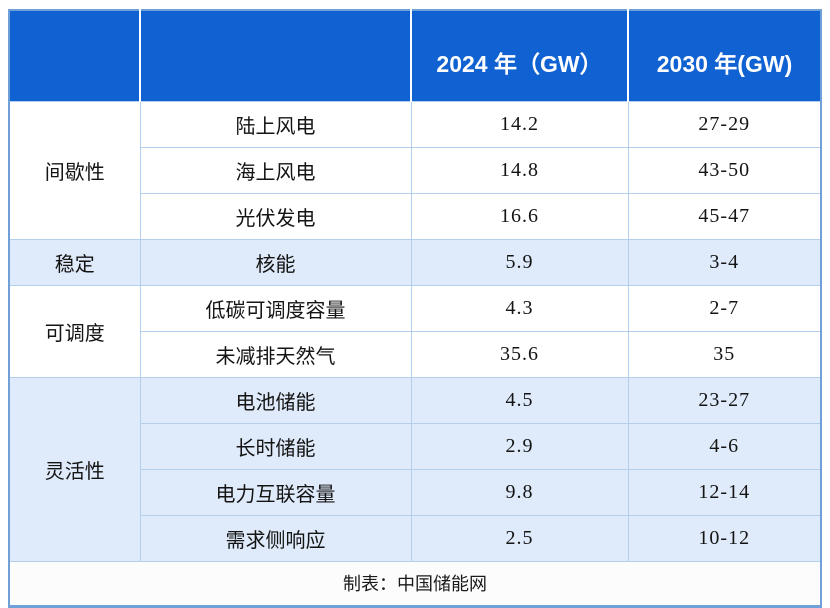  I want to click on value-2030-cell: 4-6, so click(724, 446).